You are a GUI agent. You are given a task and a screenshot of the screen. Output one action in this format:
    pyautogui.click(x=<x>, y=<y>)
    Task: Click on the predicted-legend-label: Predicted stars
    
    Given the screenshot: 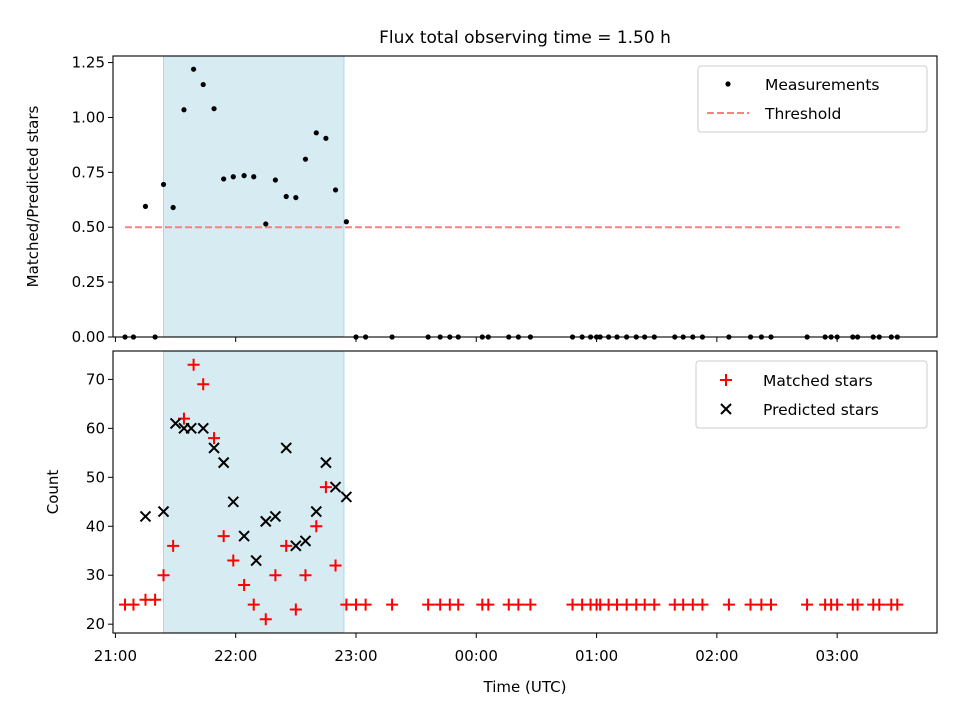 What is the action you would take?
    pyautogui.click(x=821, y=410)
    